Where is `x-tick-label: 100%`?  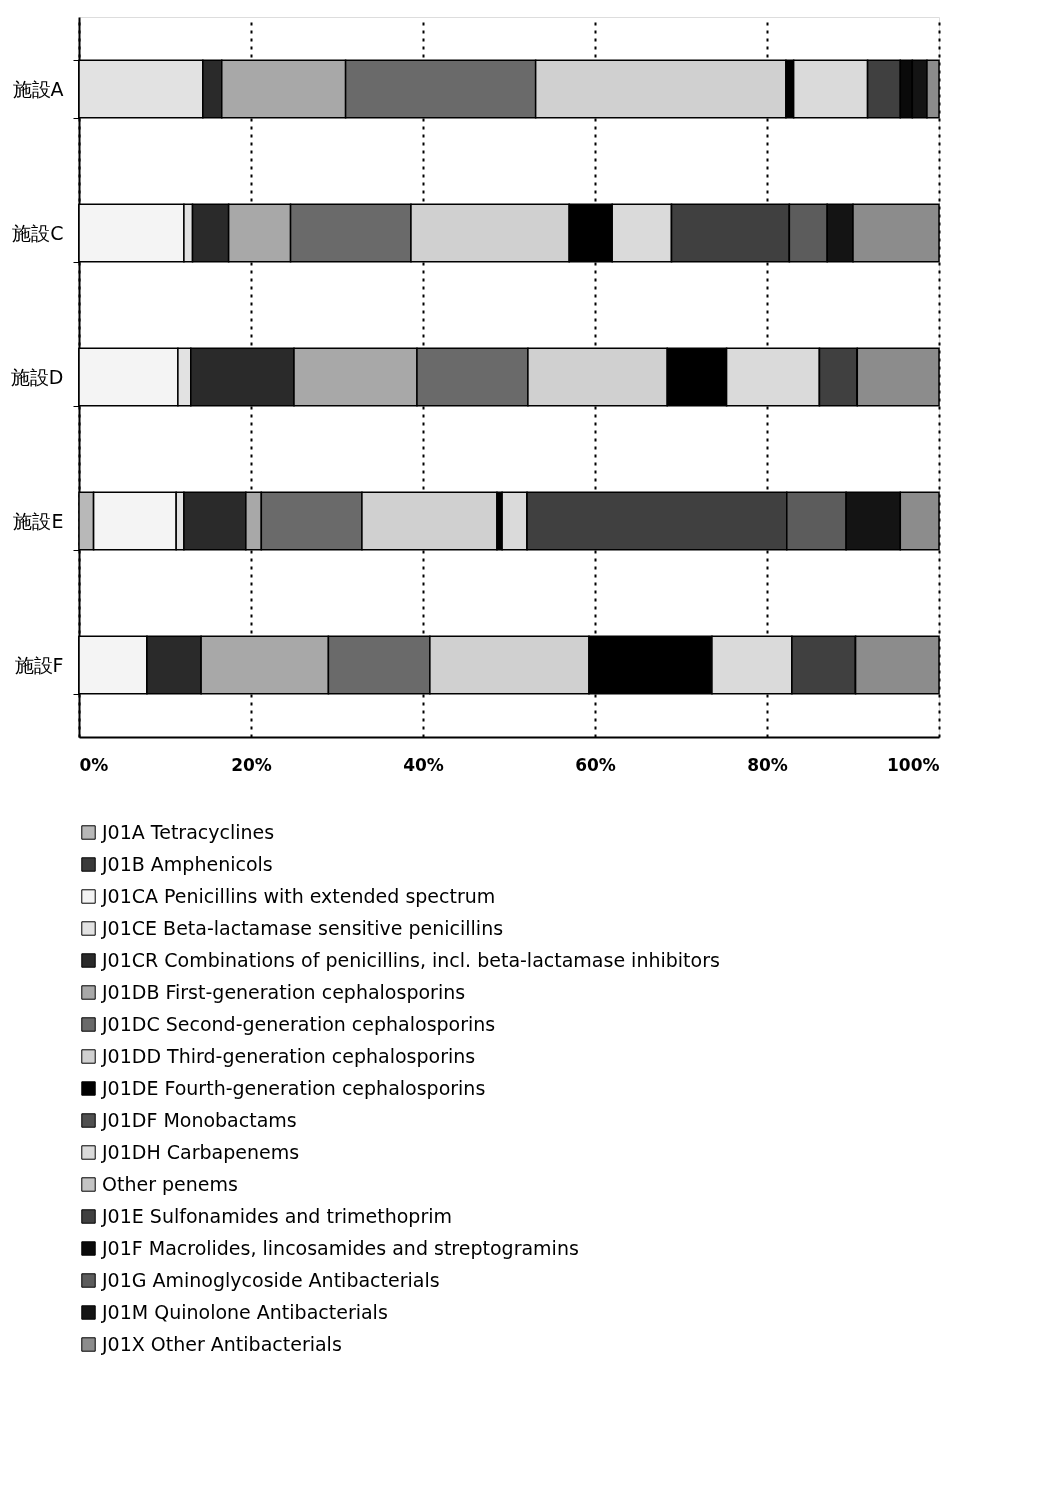 x-tick-label: 100% is located at coordinates (913, 764).